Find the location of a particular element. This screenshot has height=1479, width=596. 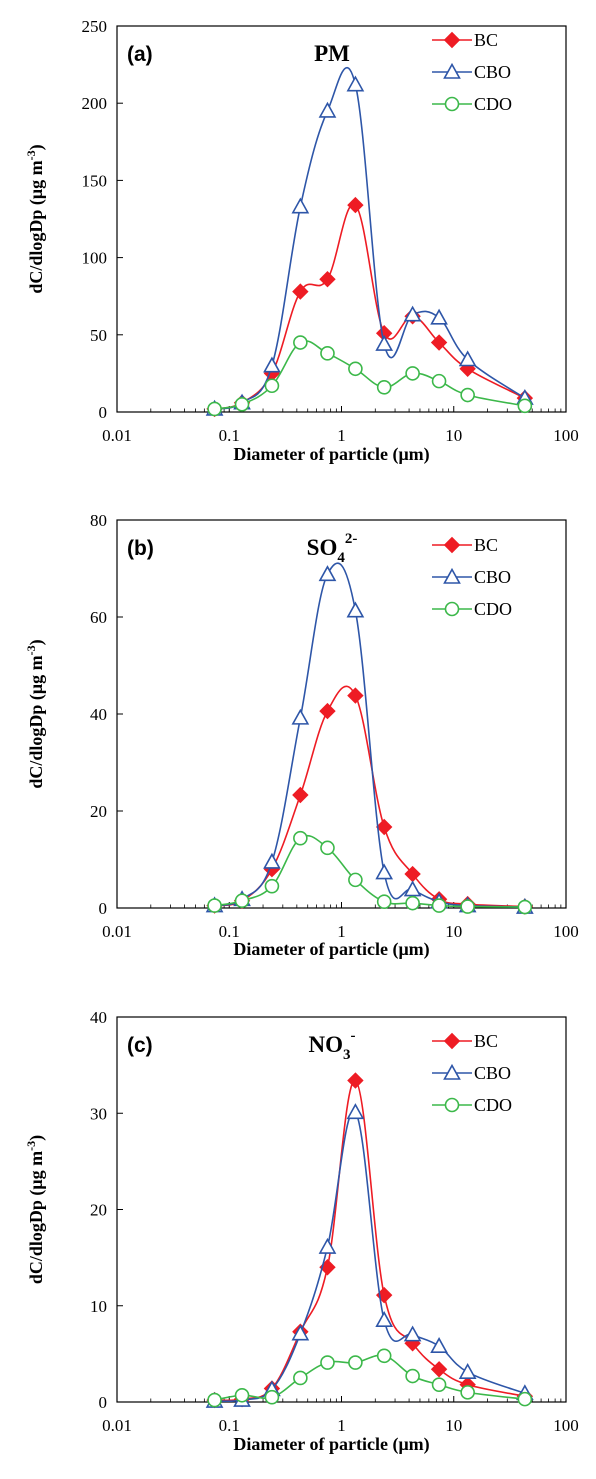

y-tick-label: 100 is located at coordinates (95, 258).